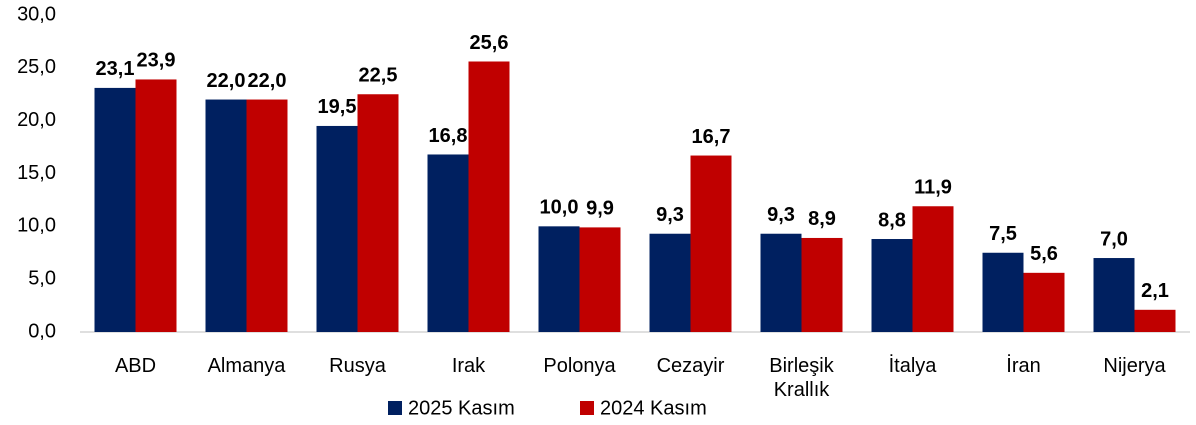 This screenshot has width=1196, height=425. I want to click on legend-label: 2024 Kasım, so click(653, 408).